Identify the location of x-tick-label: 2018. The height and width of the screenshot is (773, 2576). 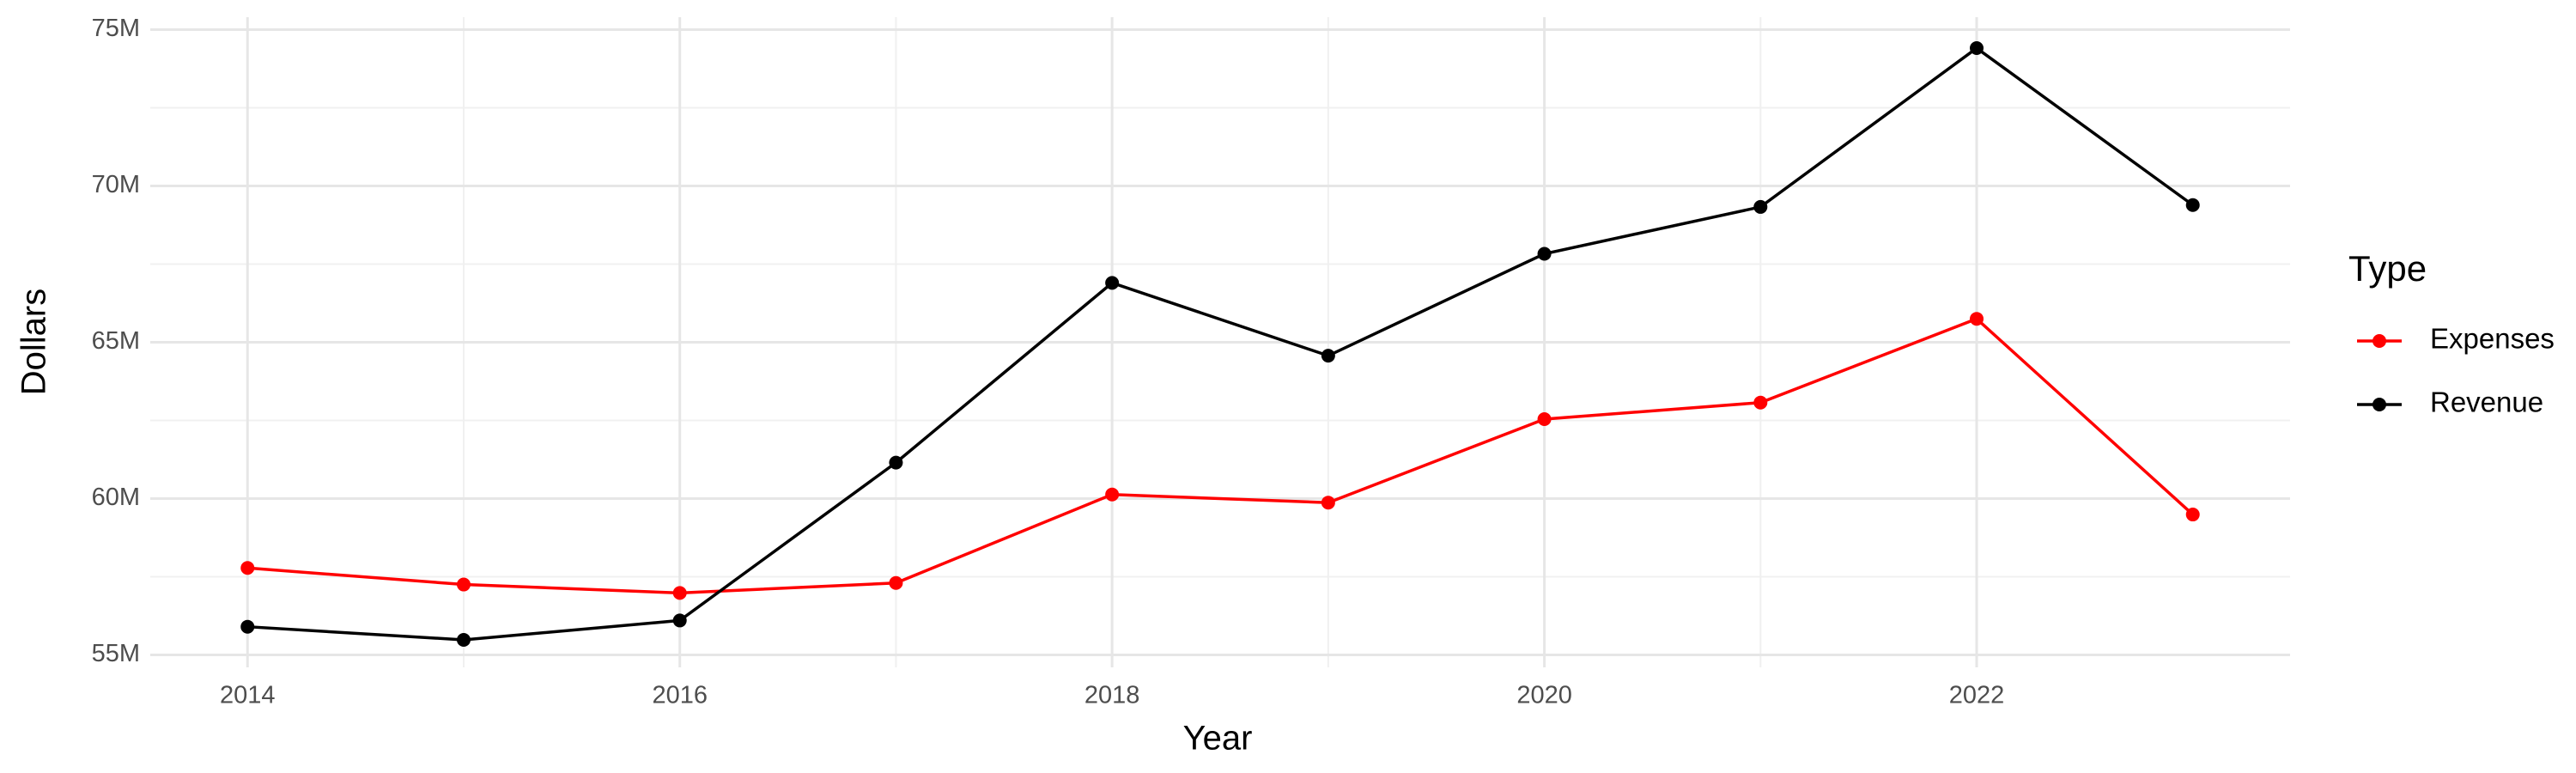
(1112, 695).